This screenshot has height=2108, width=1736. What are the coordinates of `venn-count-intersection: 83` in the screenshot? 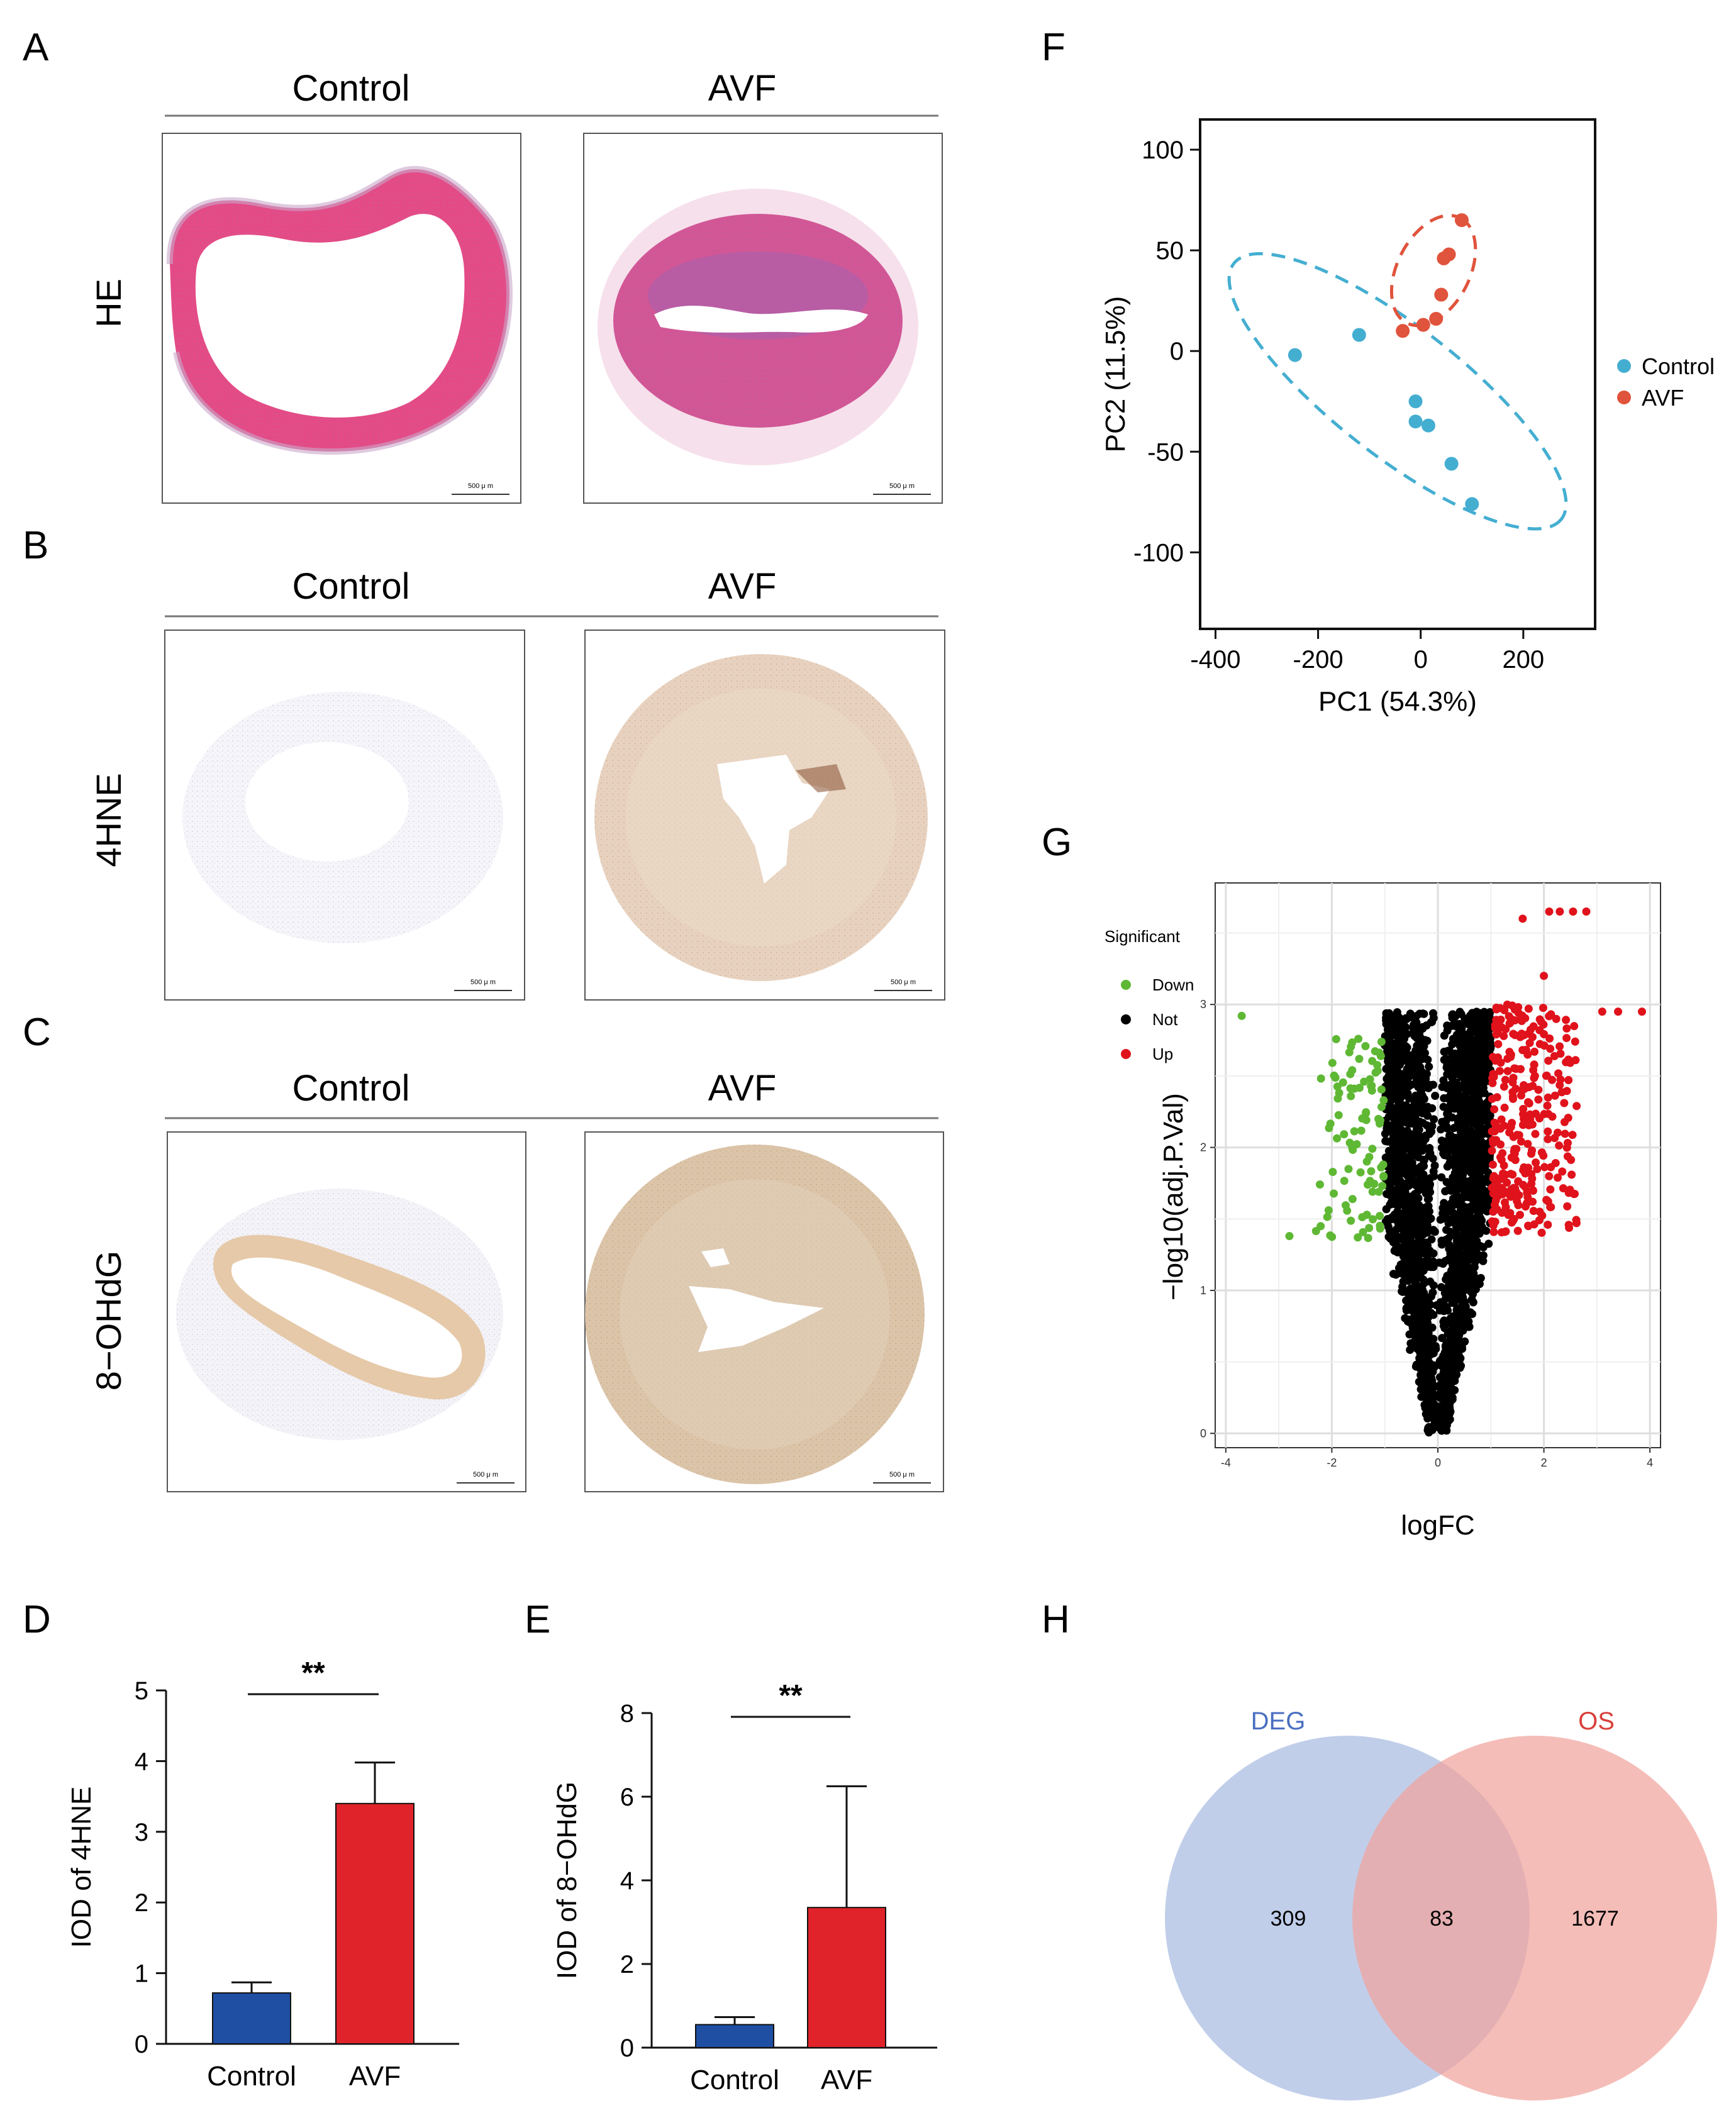 It's located at (1442, 1919).